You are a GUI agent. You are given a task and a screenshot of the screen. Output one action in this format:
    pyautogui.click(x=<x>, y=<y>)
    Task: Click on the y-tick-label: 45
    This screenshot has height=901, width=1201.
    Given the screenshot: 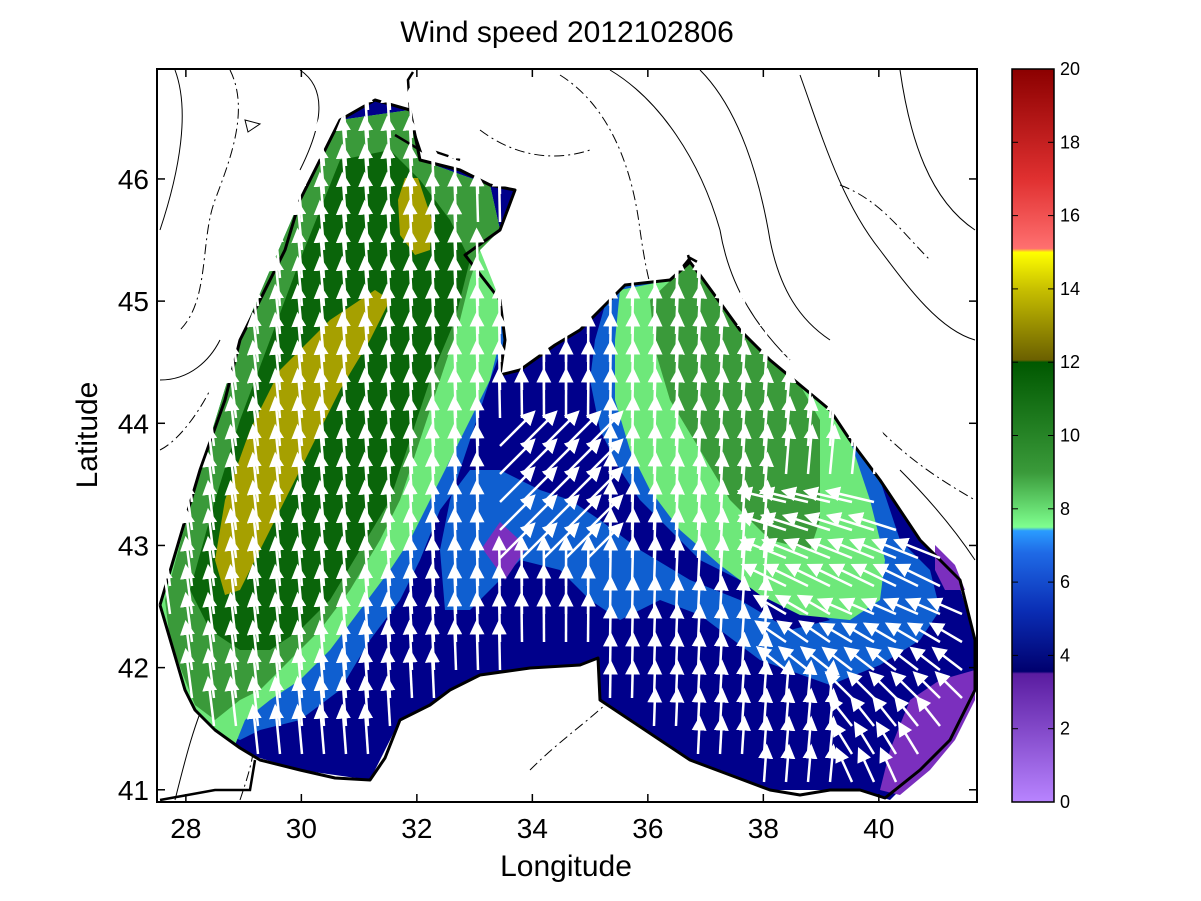 What is the action you would take?
    pyautogui.click(x=133, y=301)
    